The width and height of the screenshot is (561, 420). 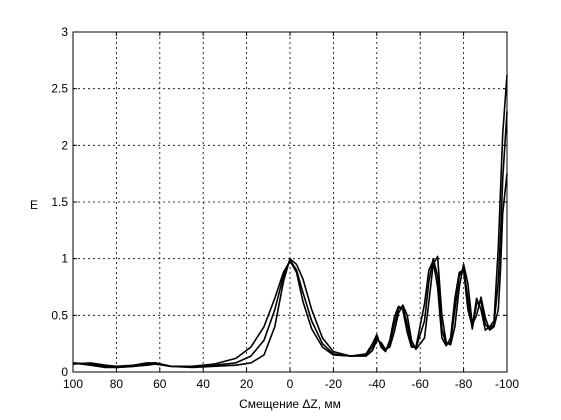 I want to click on x-tick-label: -80, so click(x=464, y=384).